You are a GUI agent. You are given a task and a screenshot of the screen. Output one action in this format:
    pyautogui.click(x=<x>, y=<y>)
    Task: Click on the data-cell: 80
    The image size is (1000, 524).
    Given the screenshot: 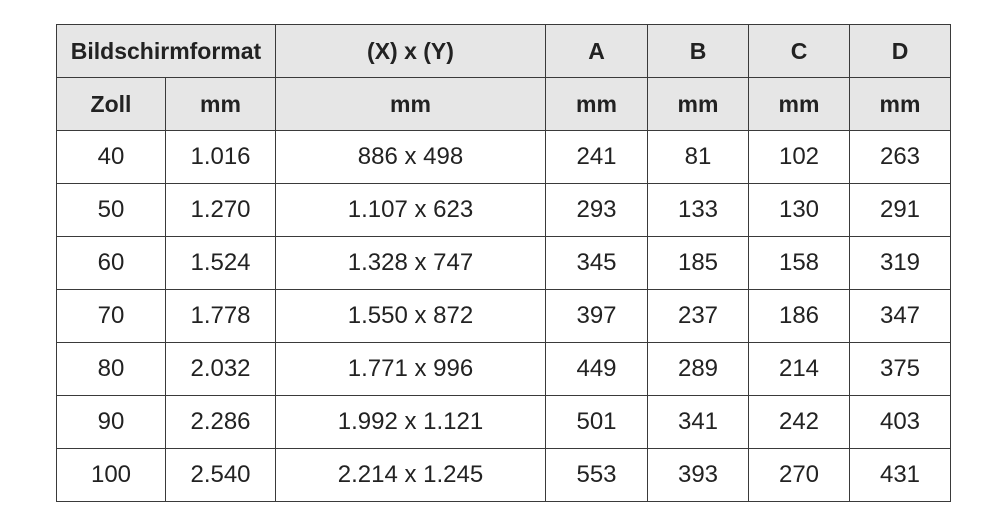 What is the action you would take?
    pyautogui.click(x=111, y=369)
    